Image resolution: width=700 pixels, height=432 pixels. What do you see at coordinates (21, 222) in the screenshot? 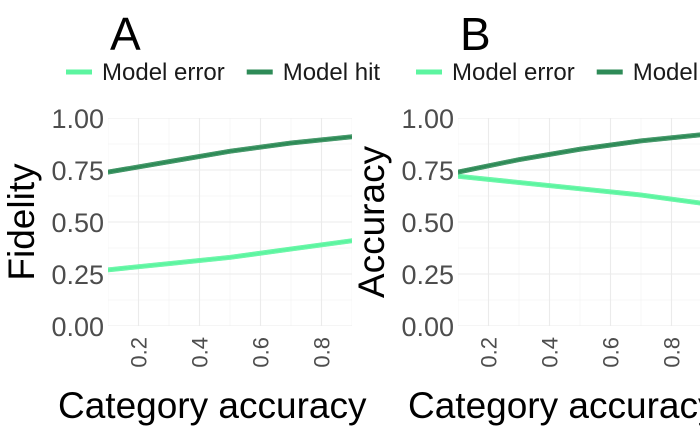
I see `y-axis-title: Fidelity` at bounding box center [21, 222].